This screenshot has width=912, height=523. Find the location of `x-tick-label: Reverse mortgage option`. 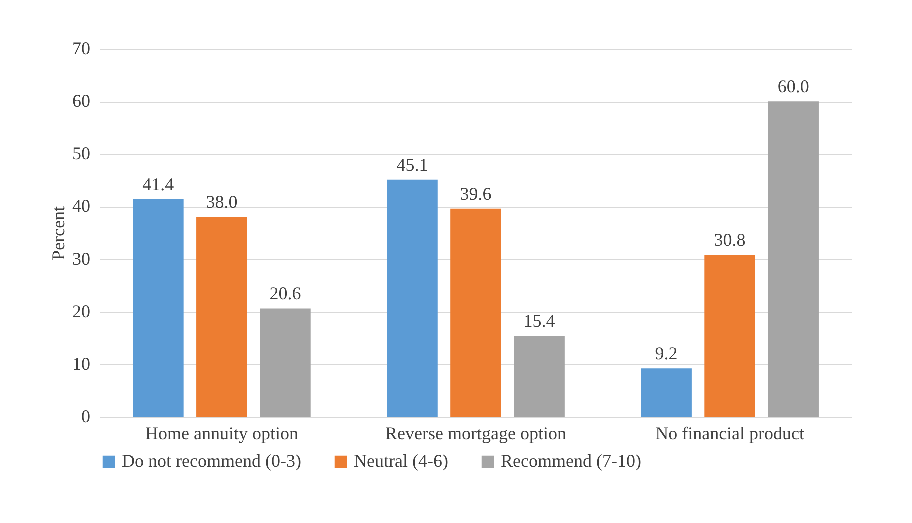

x-tick-label: Reverse mortgage option is located at coordinates (476, 434).